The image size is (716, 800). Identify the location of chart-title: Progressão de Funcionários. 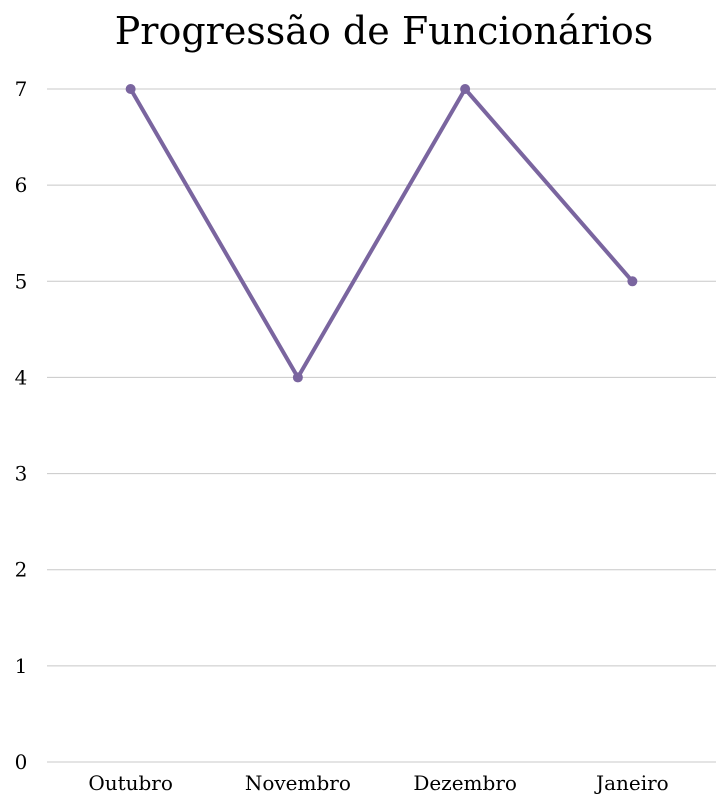
(384, 31).